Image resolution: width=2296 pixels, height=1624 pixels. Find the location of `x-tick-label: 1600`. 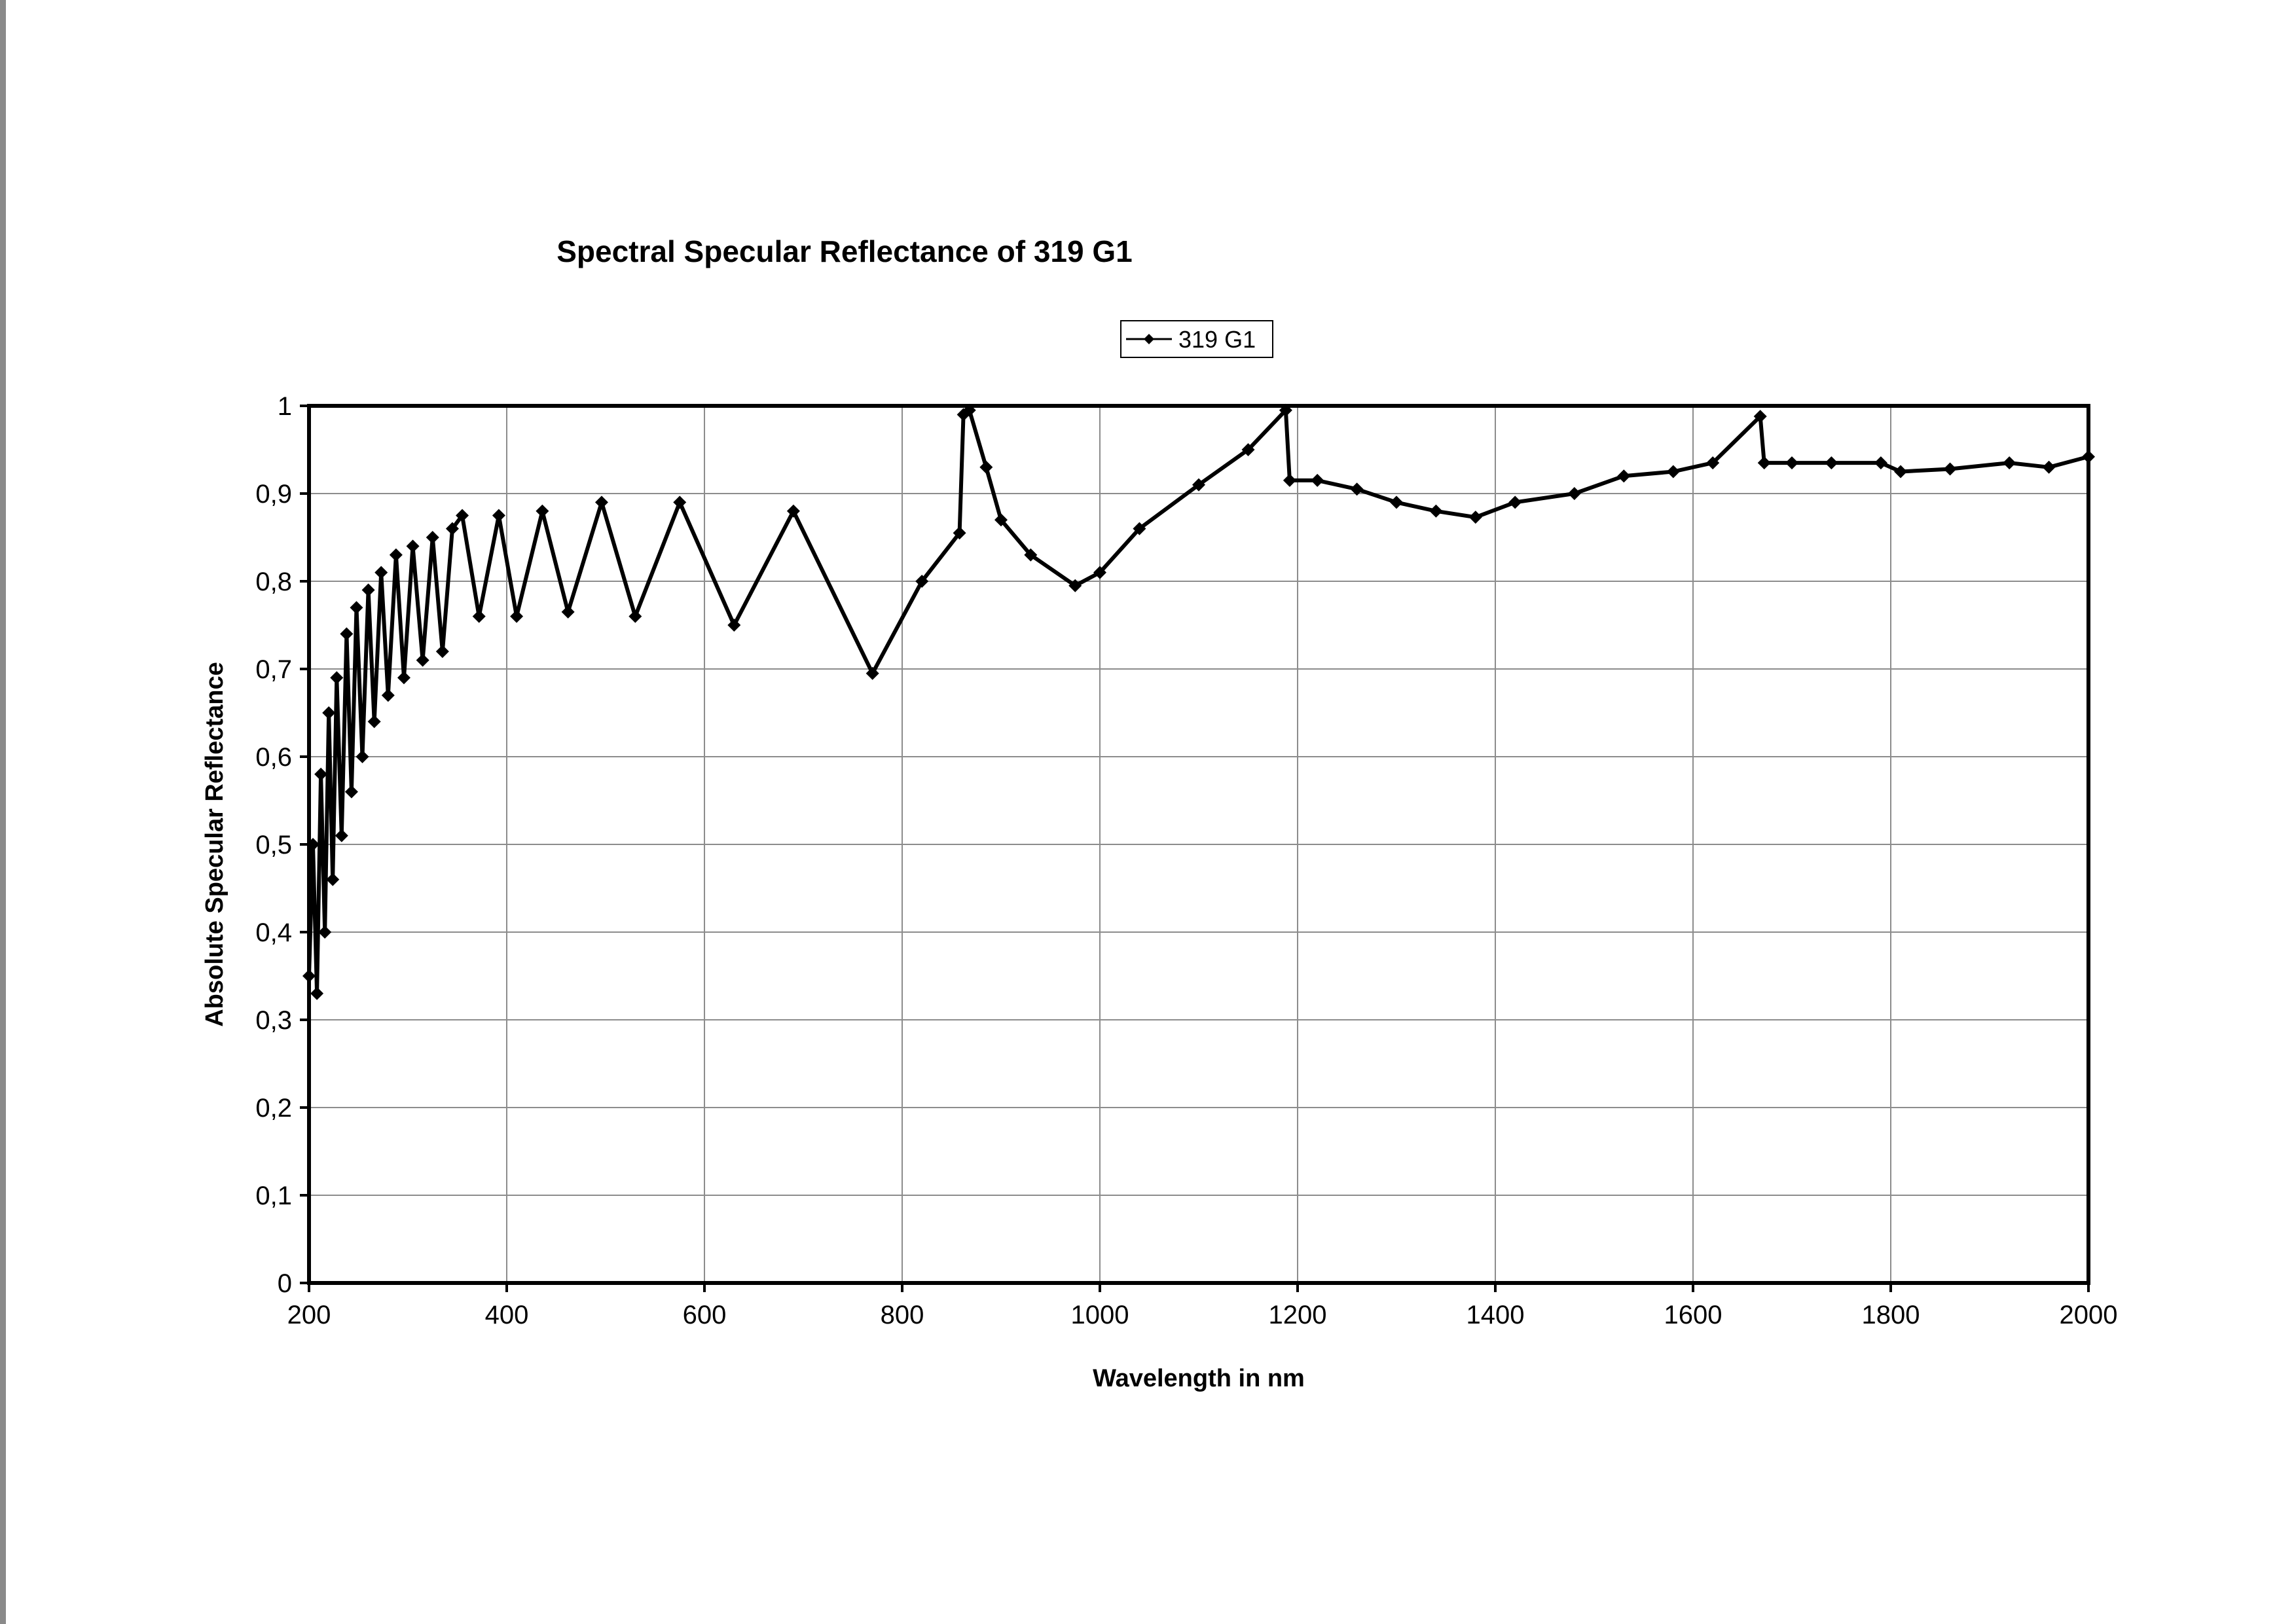

x-tick-label: 1600 is located at coordinates (1693, 1315).